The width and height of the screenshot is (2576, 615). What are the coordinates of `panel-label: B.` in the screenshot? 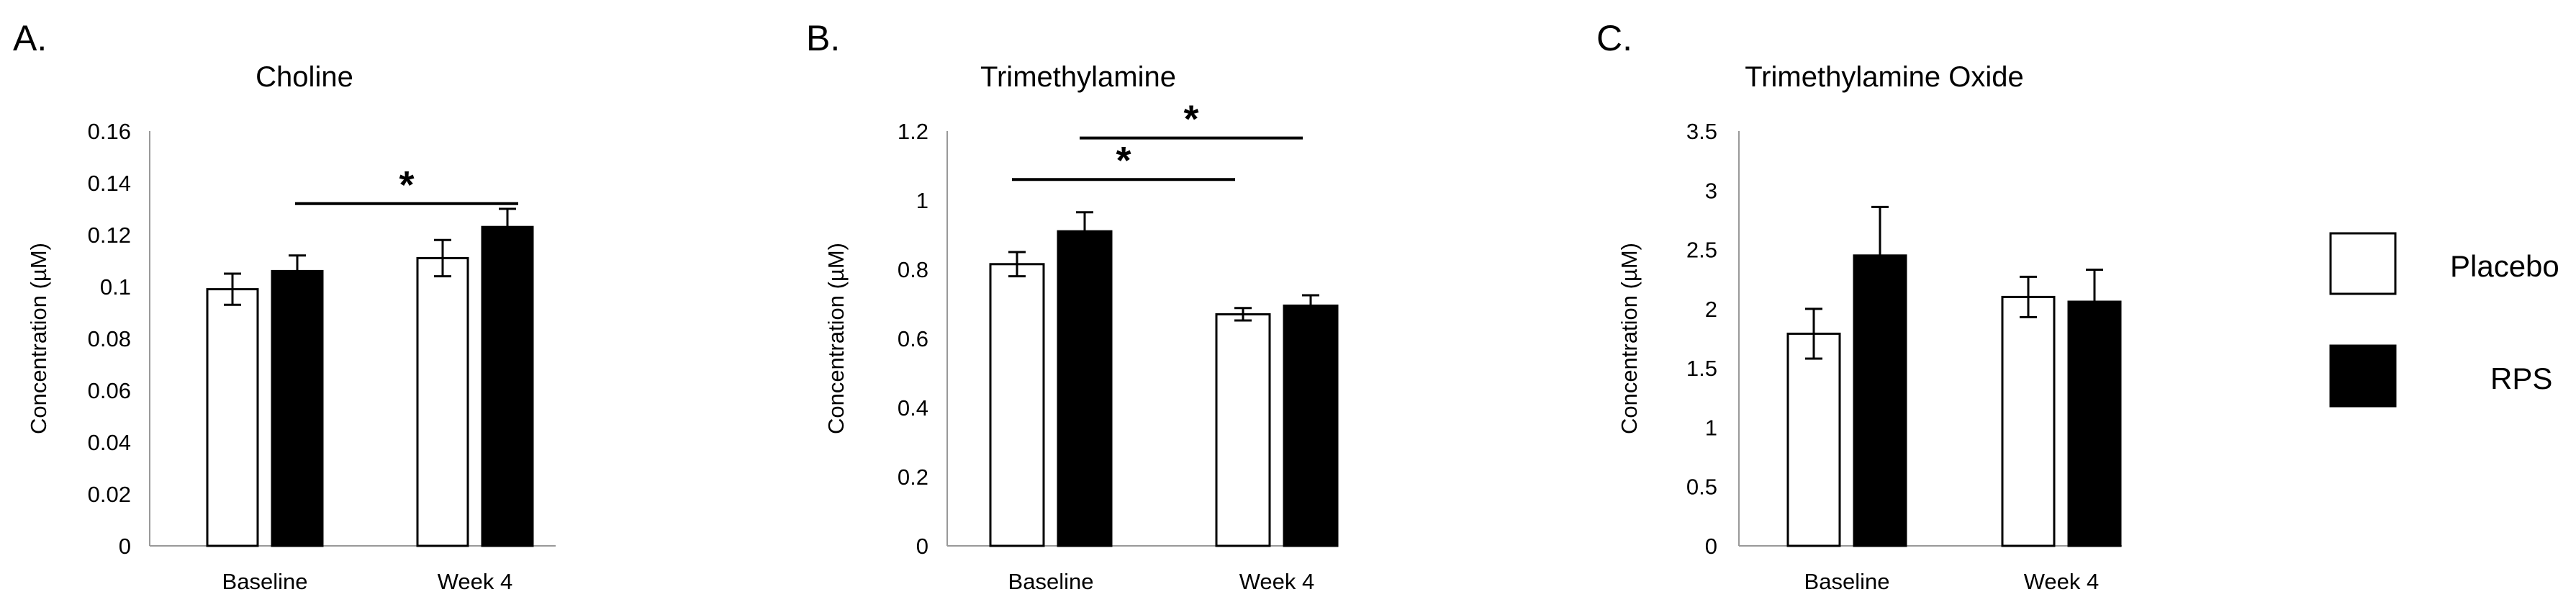 It's located at (823, 38).